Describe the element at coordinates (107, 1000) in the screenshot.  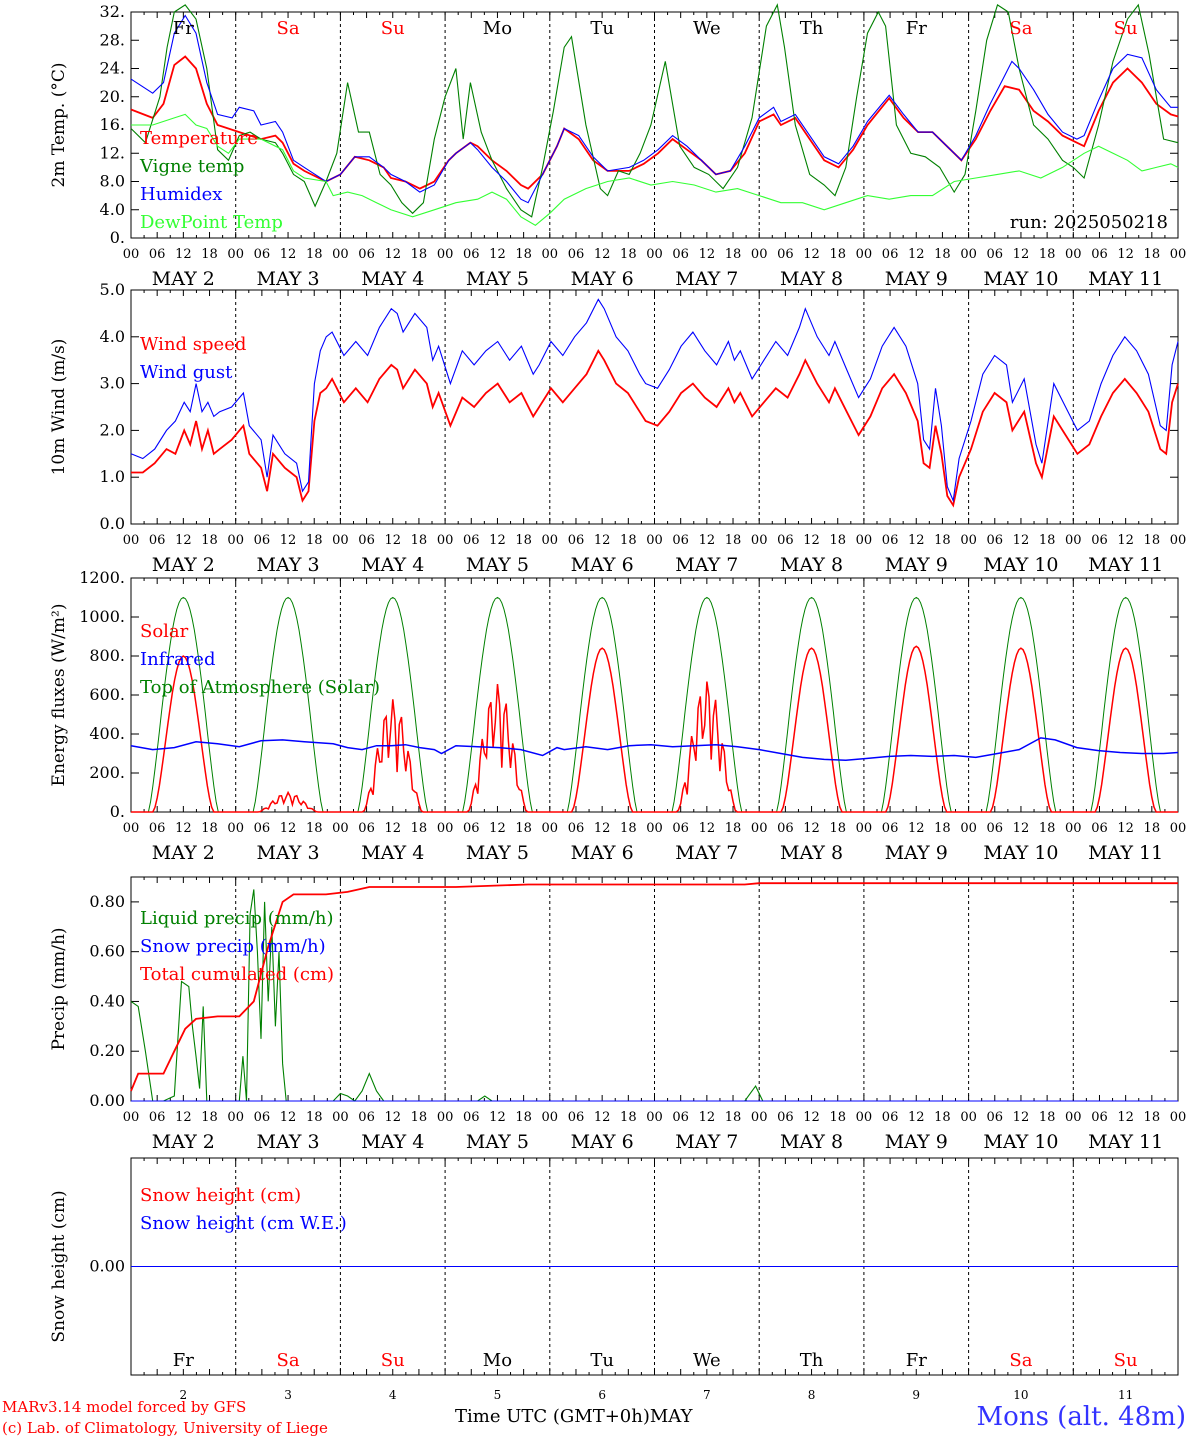
I see `y-tick-label: 0.40` at that location.